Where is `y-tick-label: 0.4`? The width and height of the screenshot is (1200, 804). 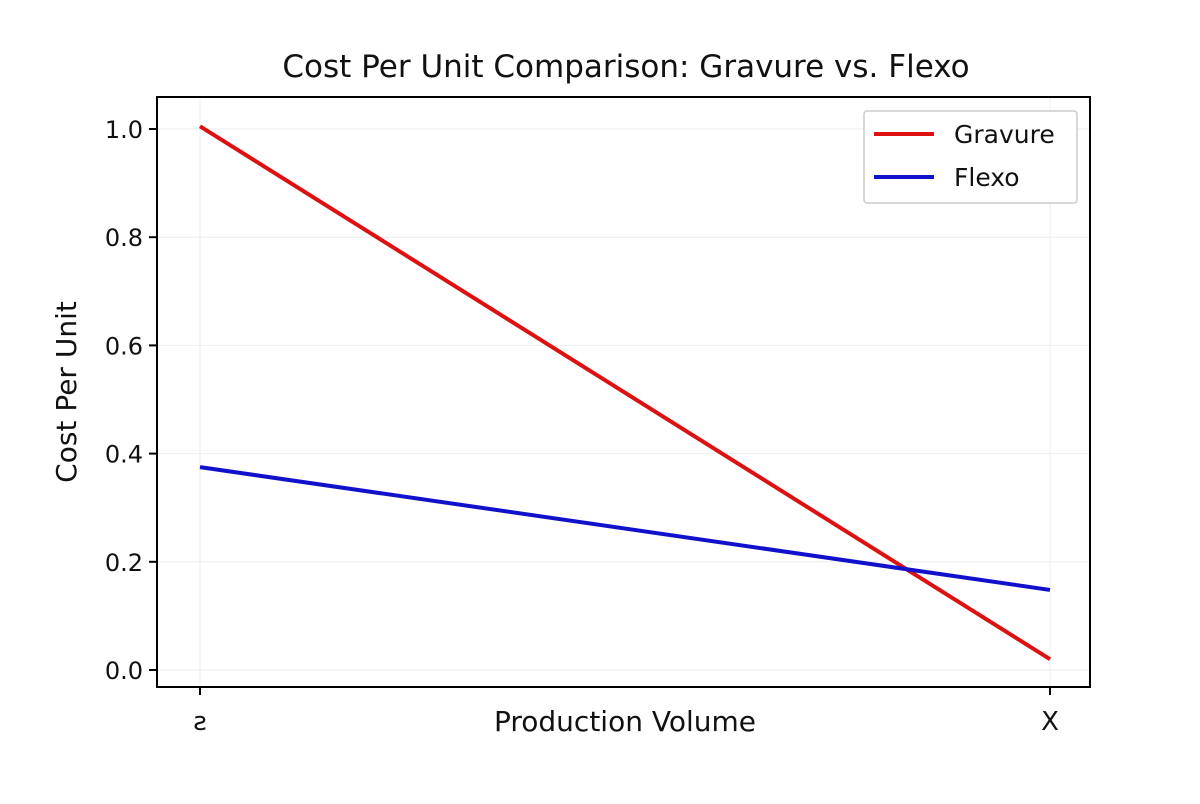 y-tick-label: 0.4 is located at coordinates (124, 455).